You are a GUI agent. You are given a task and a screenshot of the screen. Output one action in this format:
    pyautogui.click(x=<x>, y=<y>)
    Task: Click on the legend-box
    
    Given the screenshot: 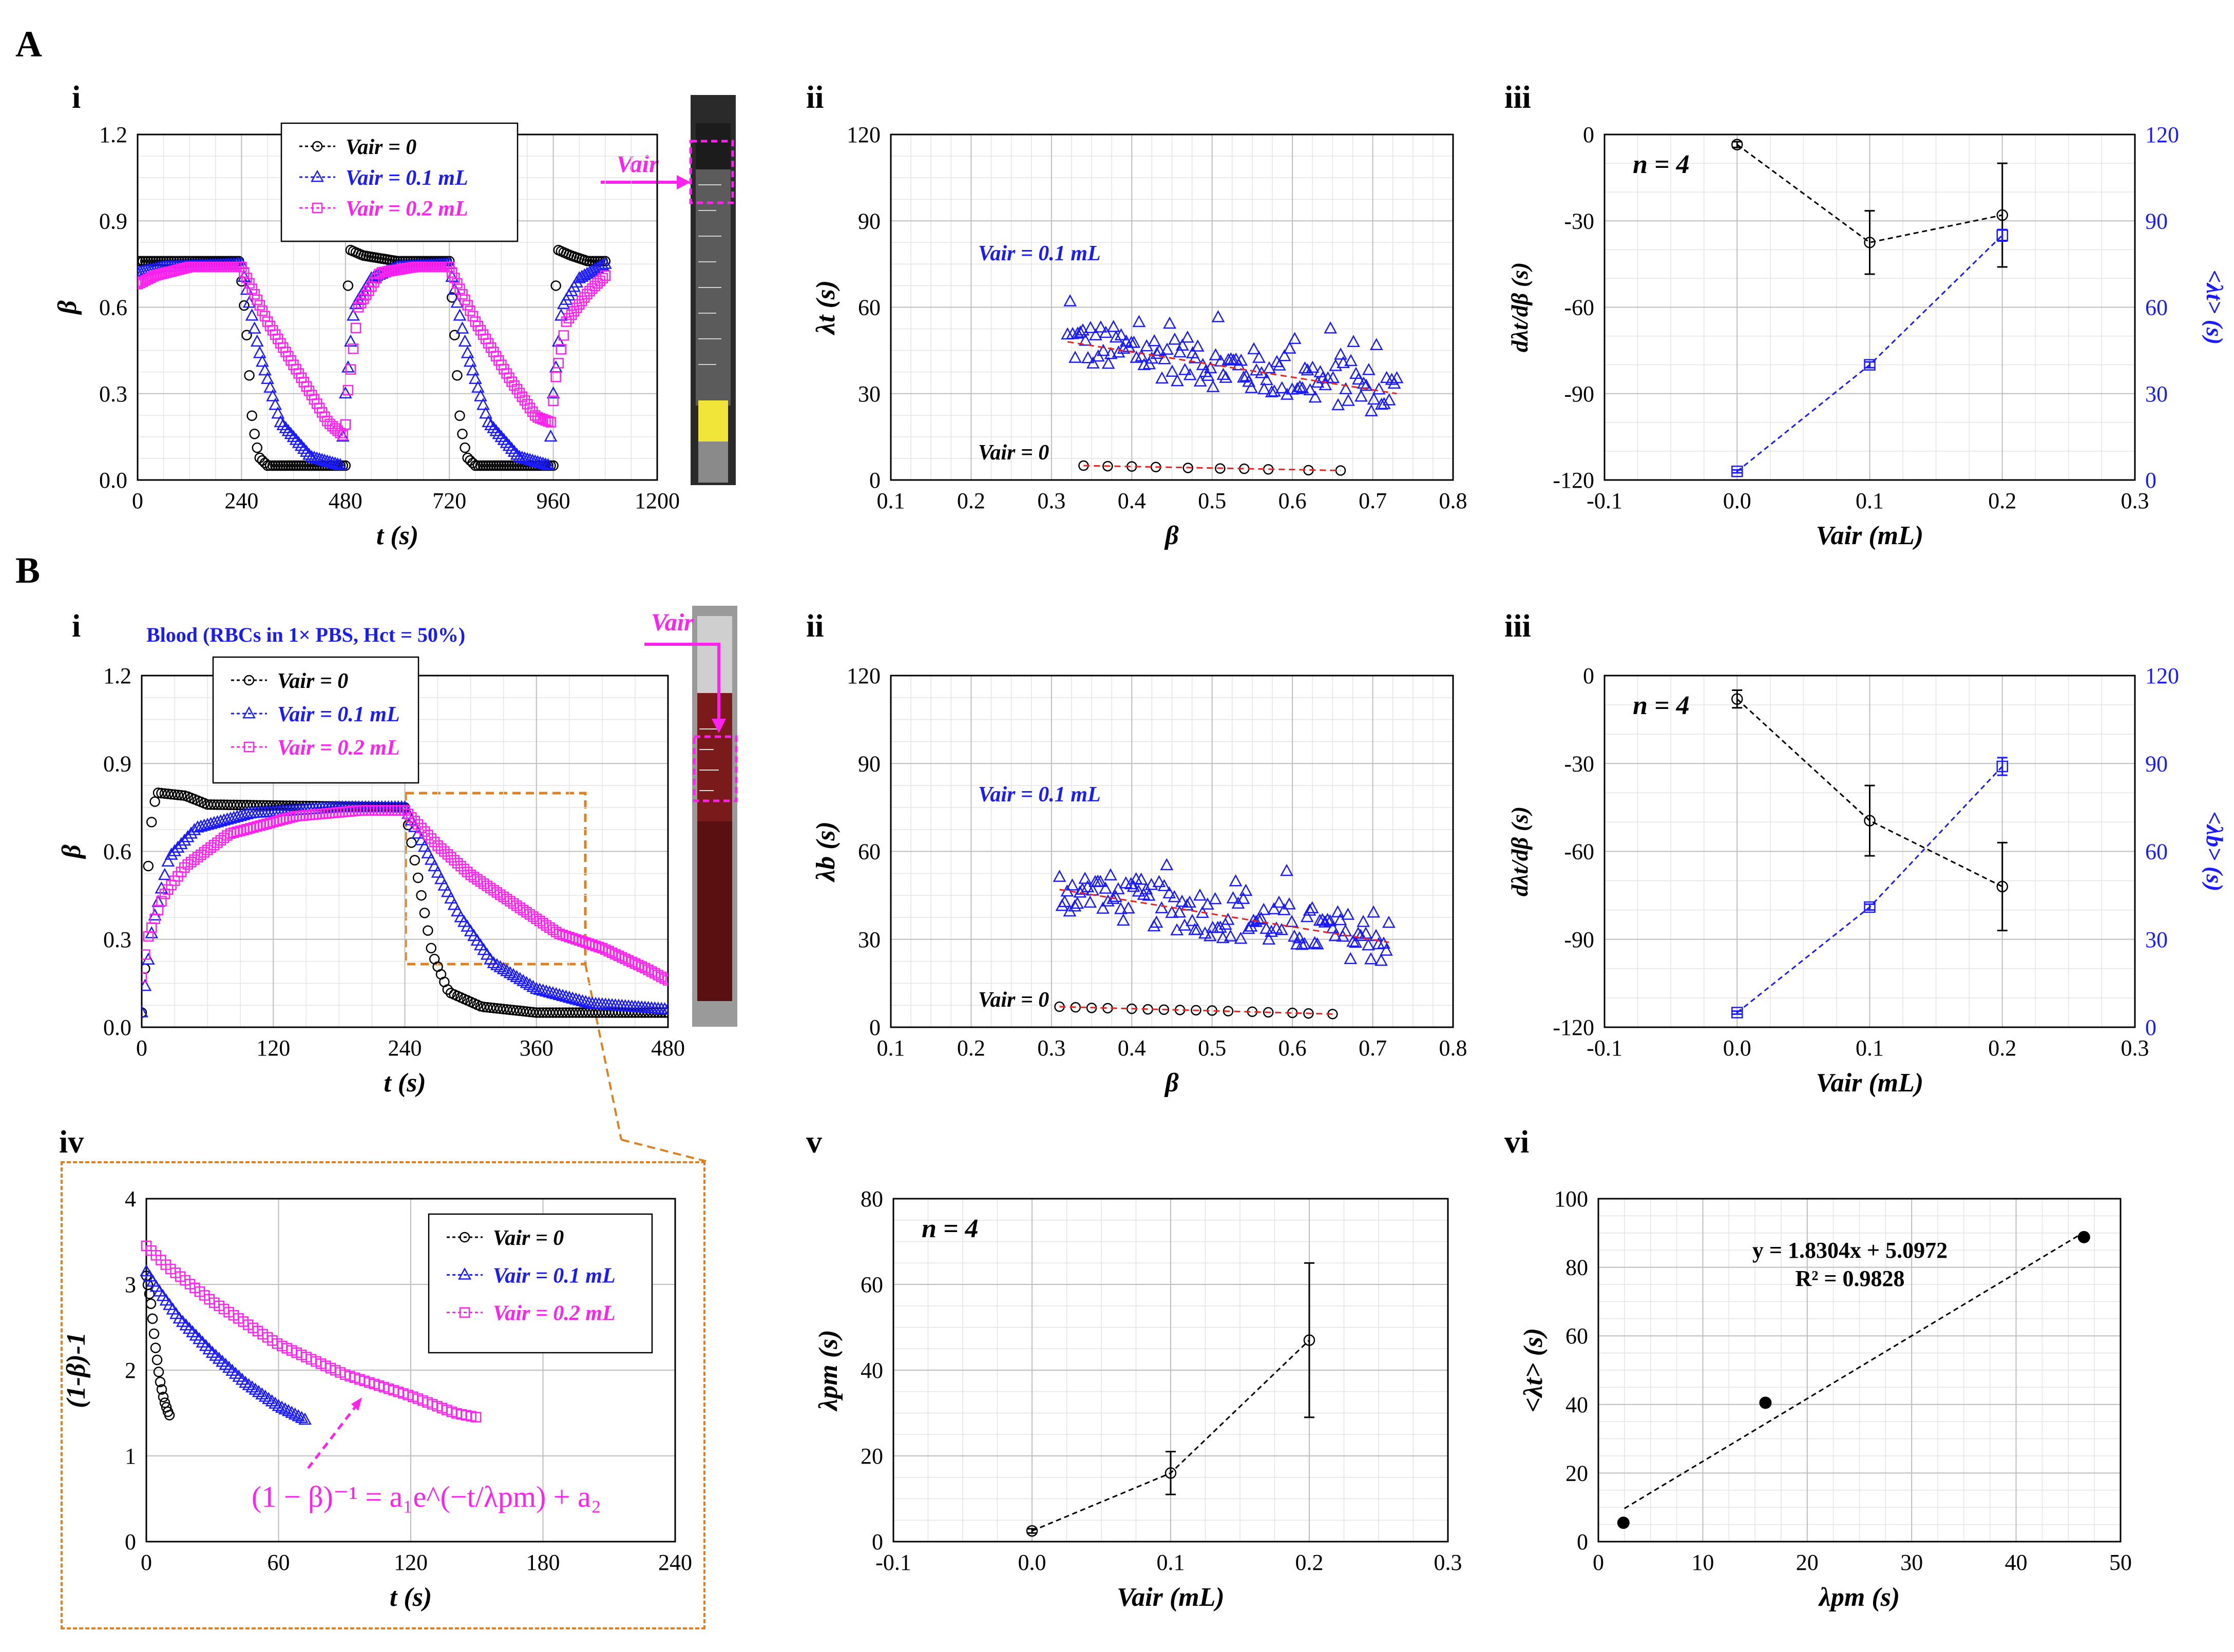 What is the action you would take?
    pyautogui.click(x=315, y=720)
    